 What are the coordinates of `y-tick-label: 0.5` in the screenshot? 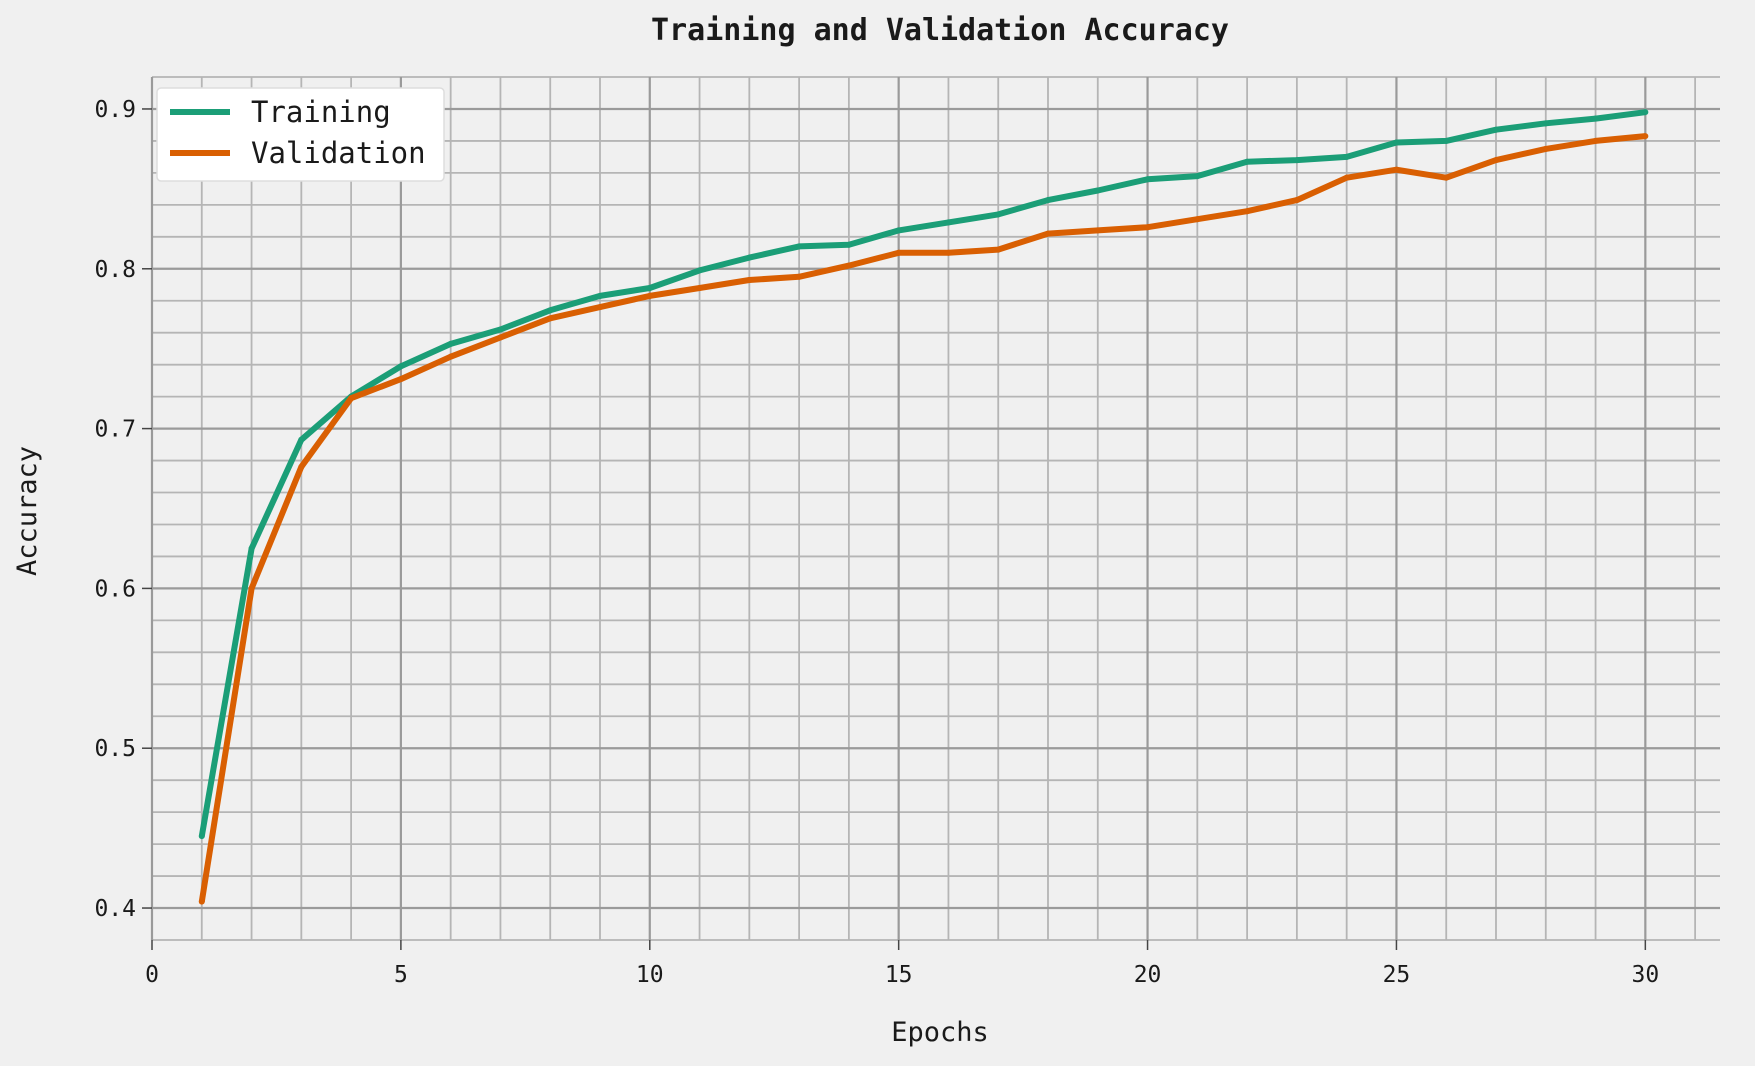 It's located at (115, 749).